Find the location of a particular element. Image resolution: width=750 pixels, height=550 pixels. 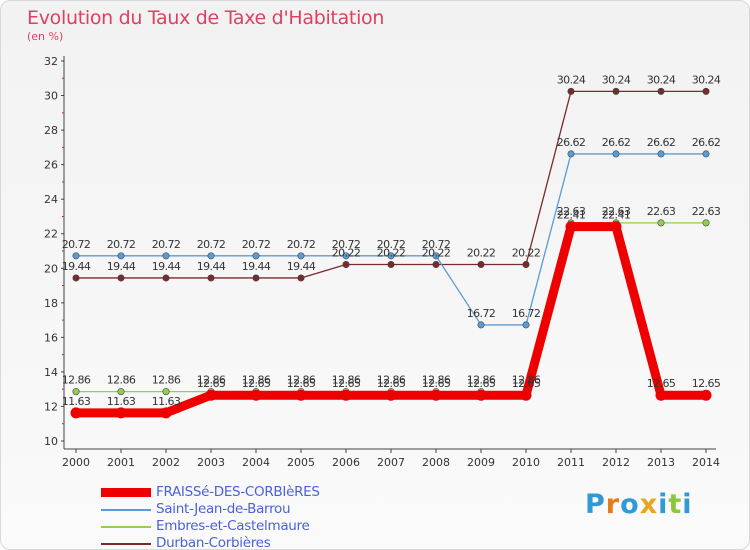

x-tick-label: 2014 is located at coordinates (706, 462).